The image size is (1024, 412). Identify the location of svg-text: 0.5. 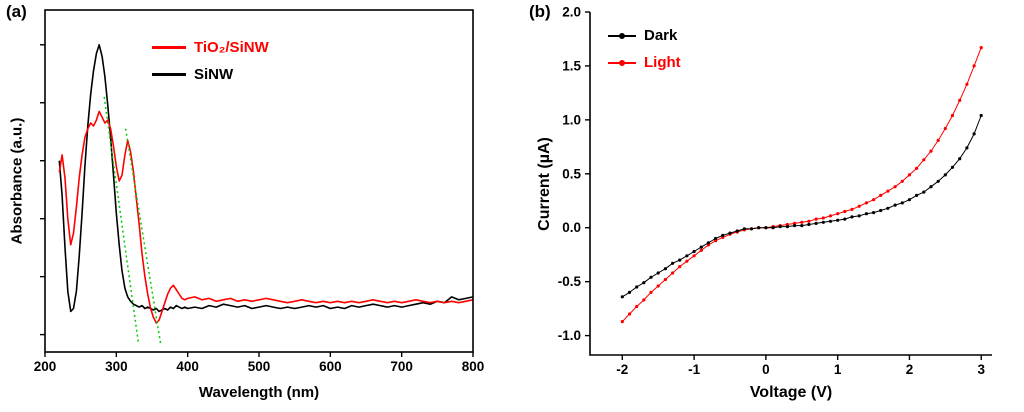
(571, 173).